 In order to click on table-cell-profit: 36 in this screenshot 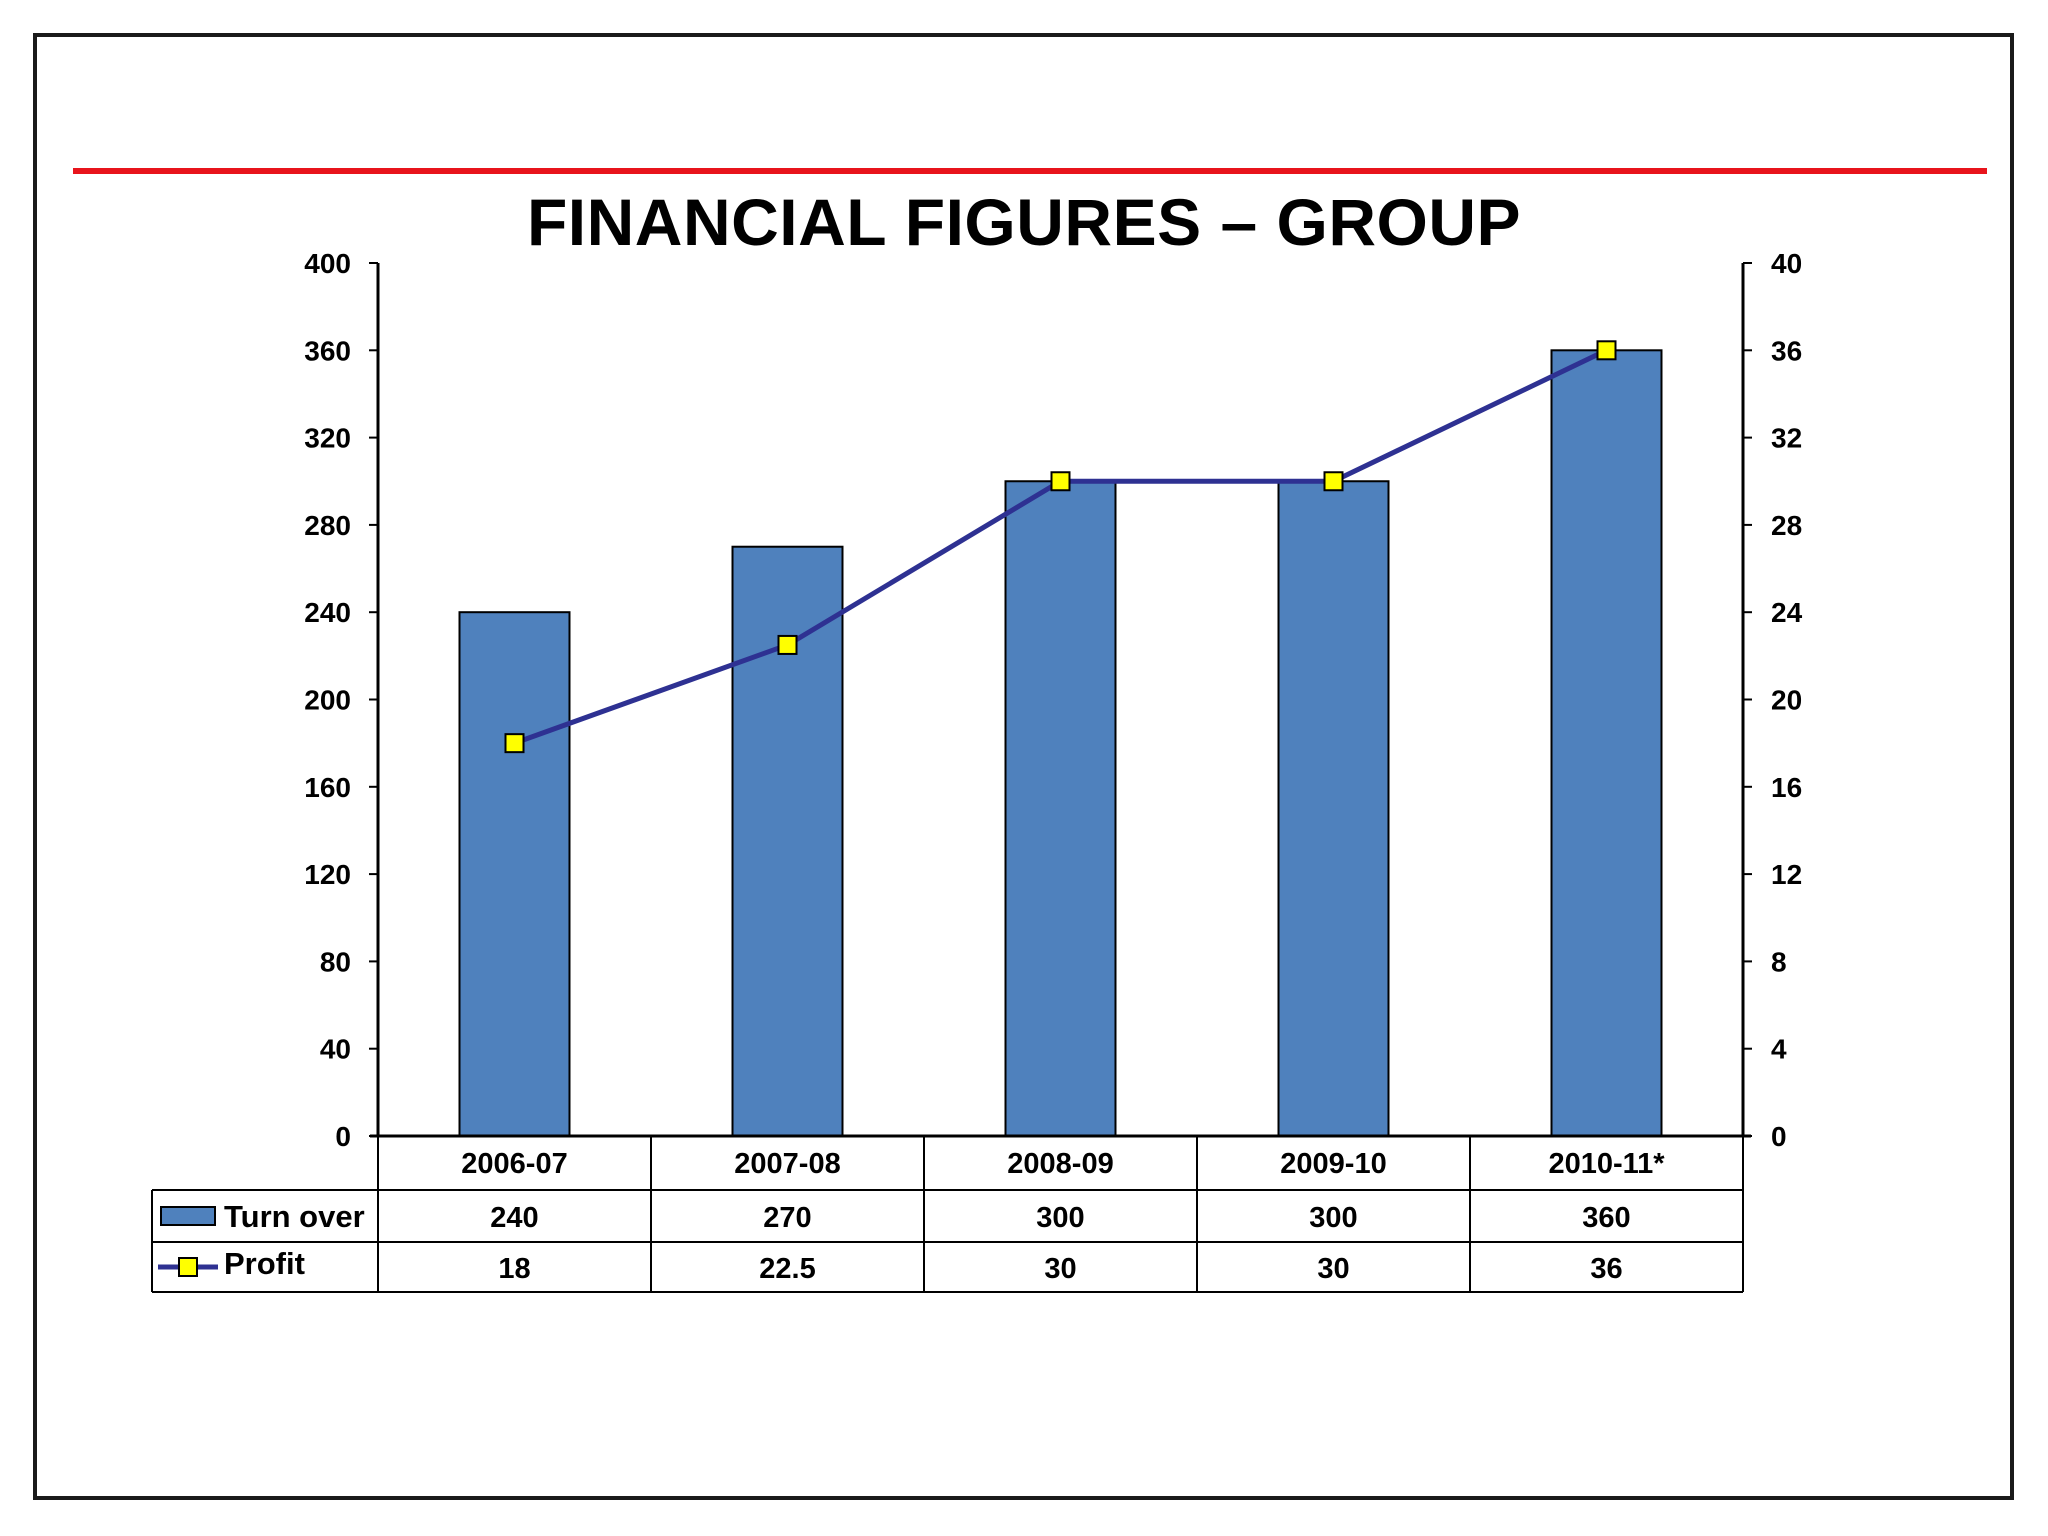, I will do `click(1606, 1269)`.